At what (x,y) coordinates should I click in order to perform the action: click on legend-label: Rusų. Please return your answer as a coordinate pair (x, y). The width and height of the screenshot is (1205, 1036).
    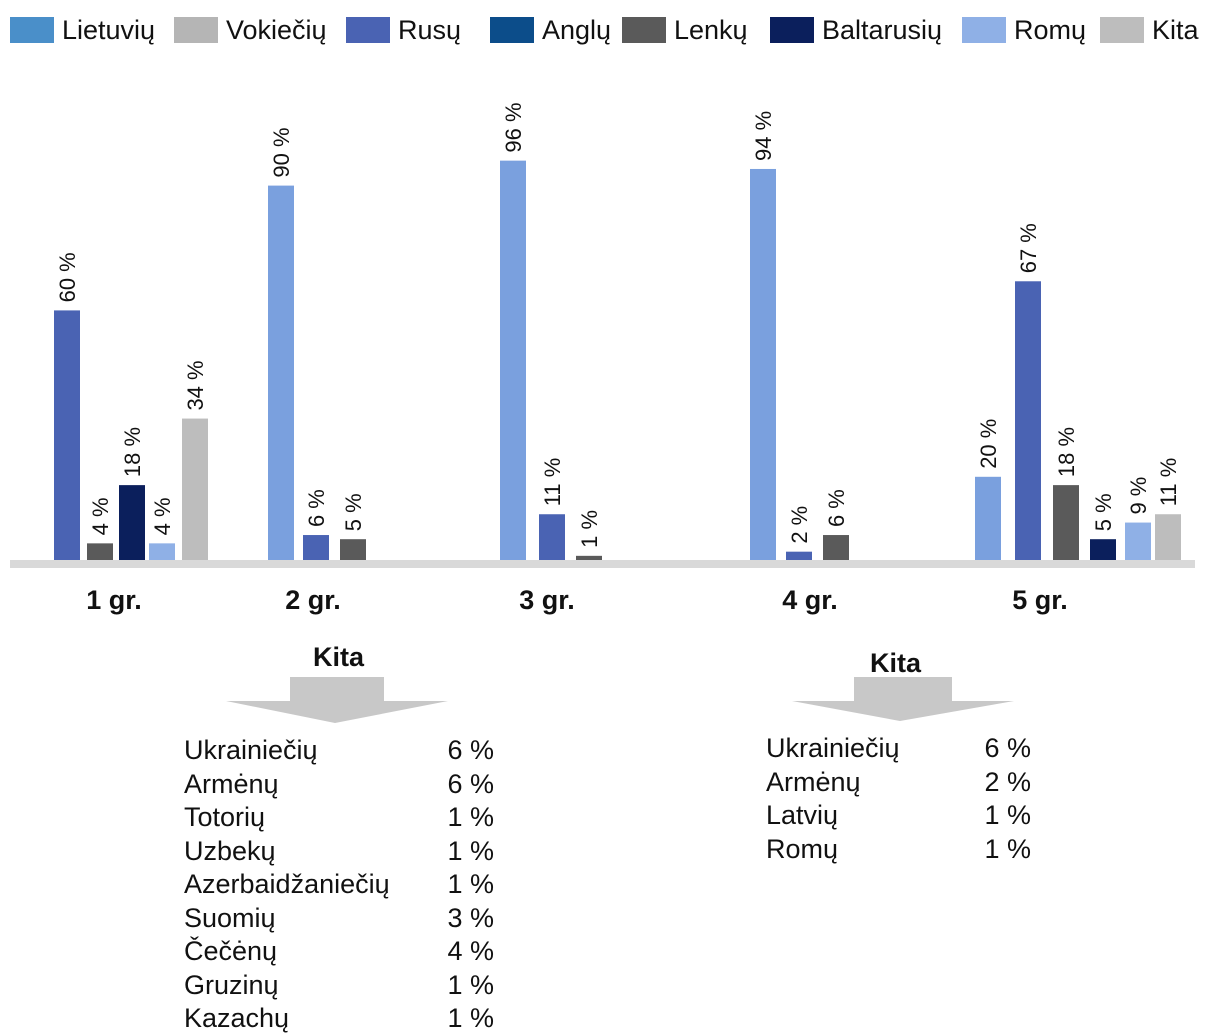
    Looking at the image, I should click on (430, 29).